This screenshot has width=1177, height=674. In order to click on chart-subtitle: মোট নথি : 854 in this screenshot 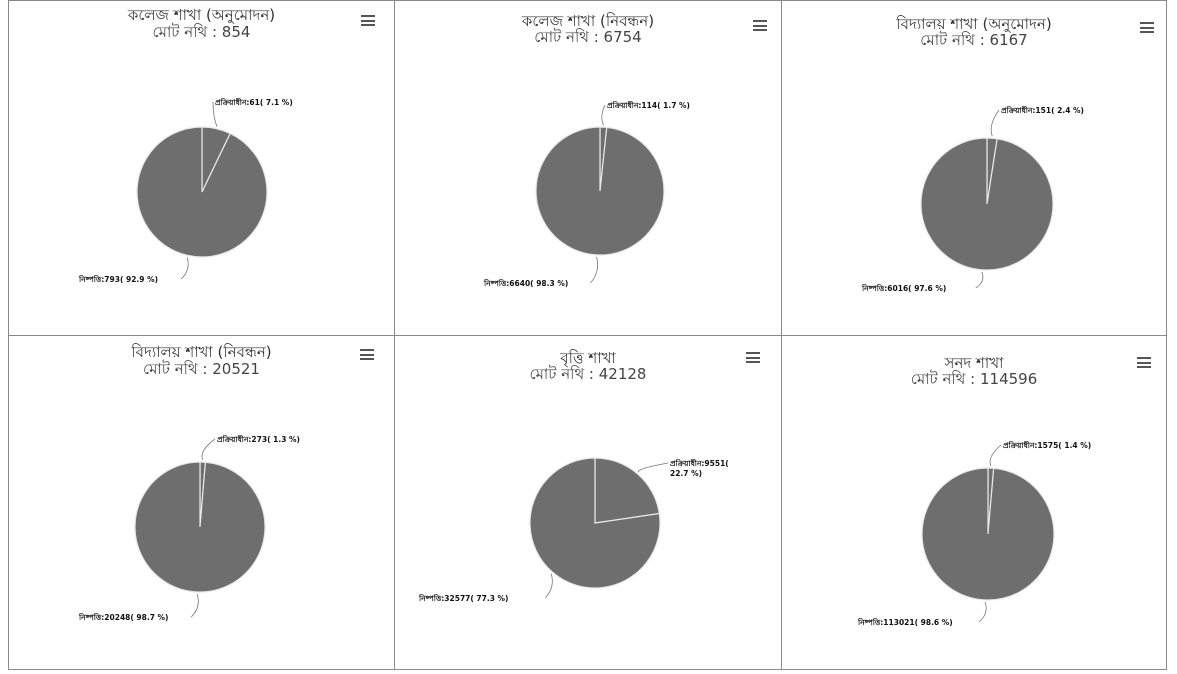, I will do `click(201, 32)`.